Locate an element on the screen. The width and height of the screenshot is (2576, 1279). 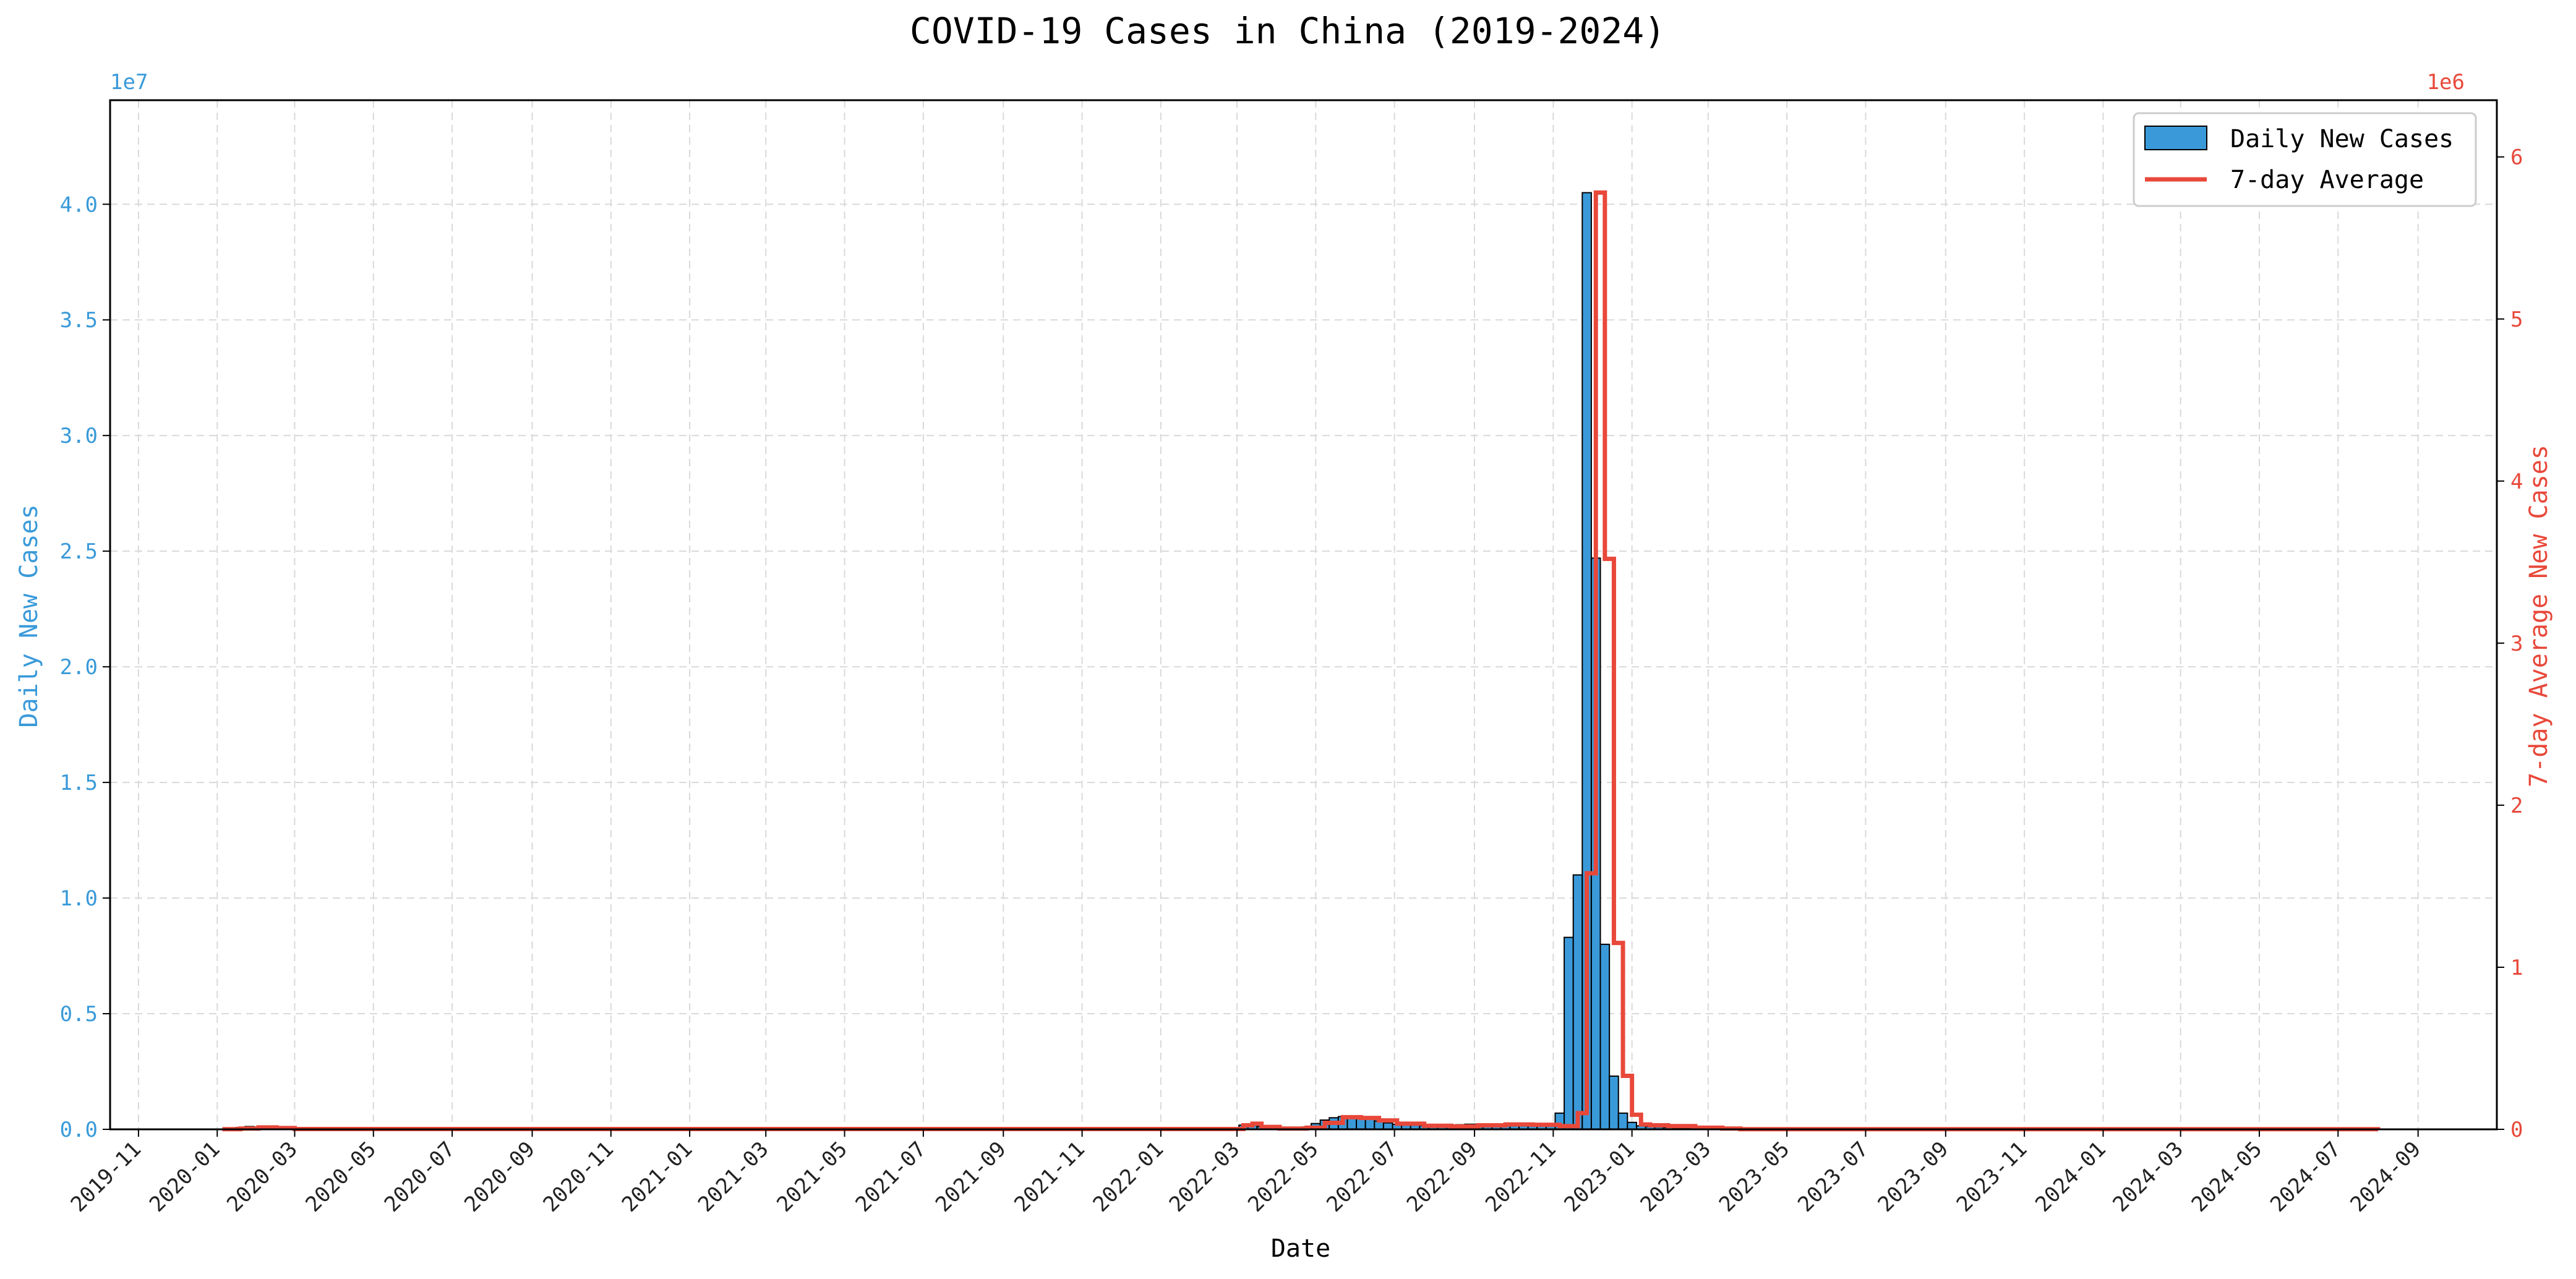
y-left-tick-label: 2.0 is located at coordinates (79, 667).